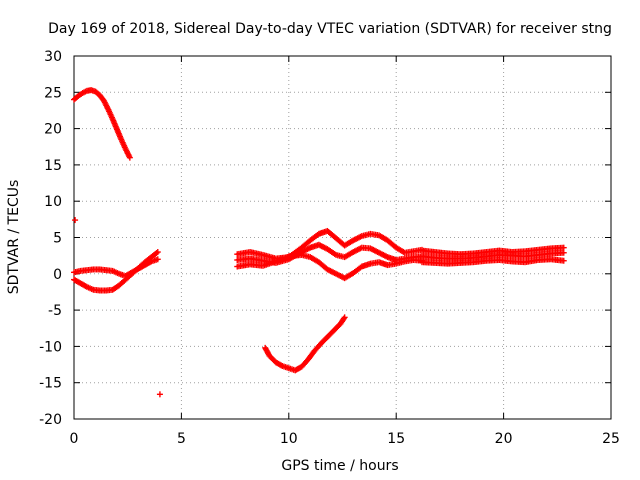  Describe the element at coordinates (53, 93) in the screenshot. I see `y-tick-label: 25` at that location.